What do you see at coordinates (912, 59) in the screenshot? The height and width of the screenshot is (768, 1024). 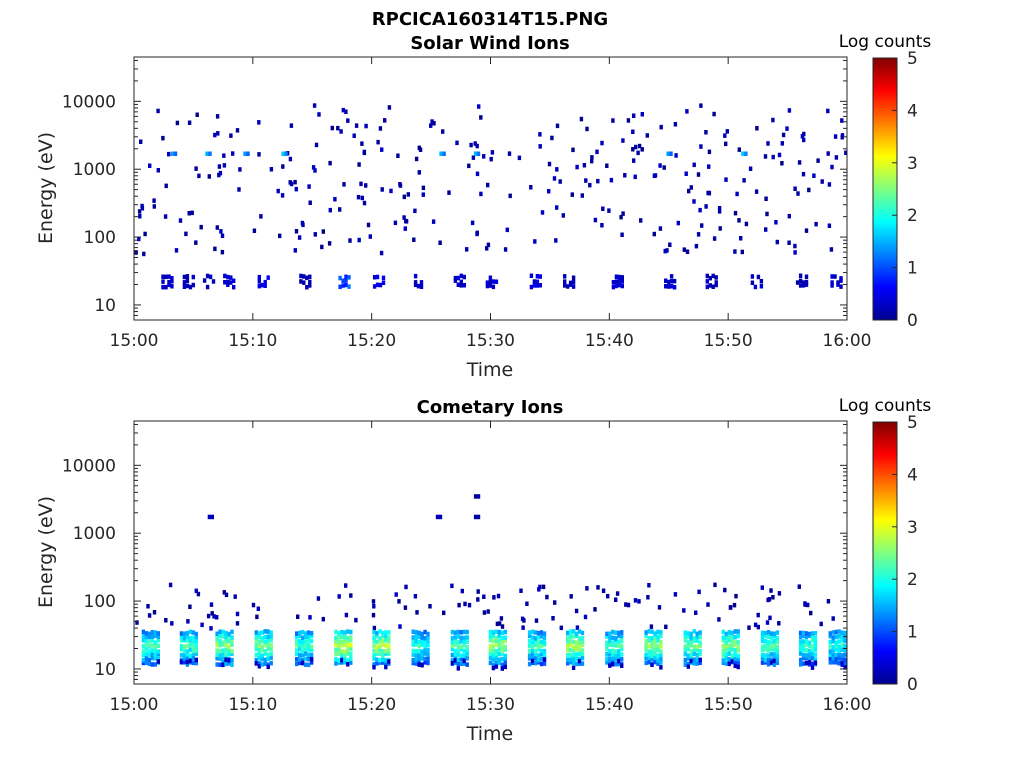 I see `colorbar-tick-label: 5` at bounding box center [912, 59].